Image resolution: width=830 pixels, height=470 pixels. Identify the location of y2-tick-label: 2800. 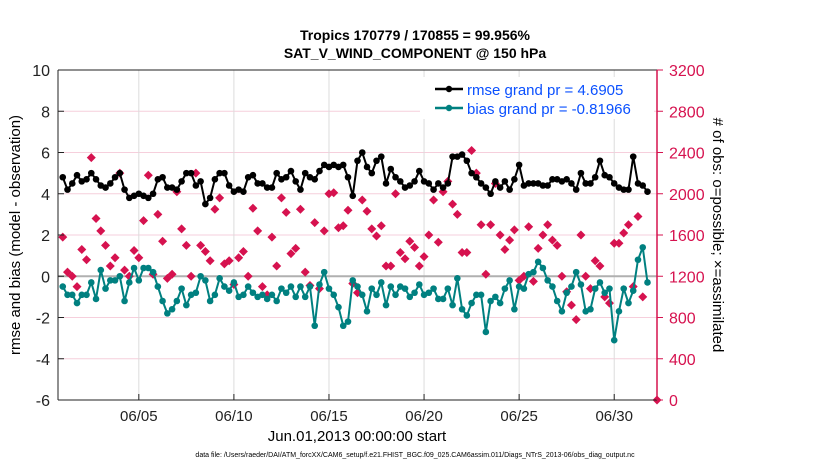
(687, 112).